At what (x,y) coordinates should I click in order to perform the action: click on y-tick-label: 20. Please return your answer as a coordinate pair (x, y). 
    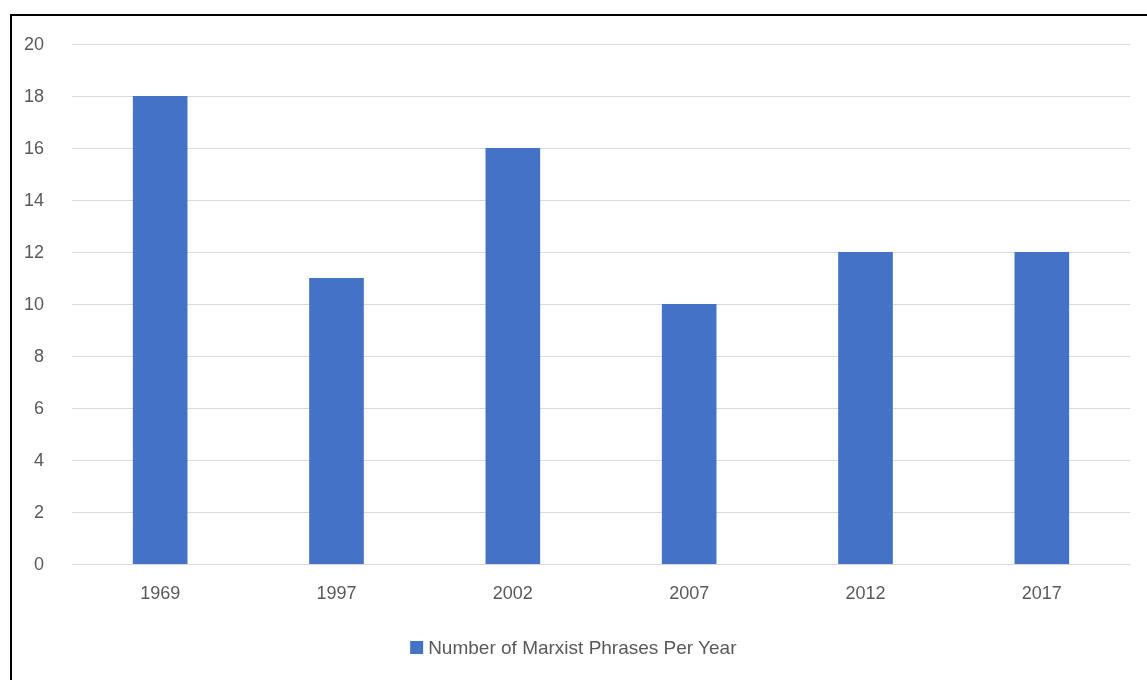
    Looking at the image, I should click on (33, 44).